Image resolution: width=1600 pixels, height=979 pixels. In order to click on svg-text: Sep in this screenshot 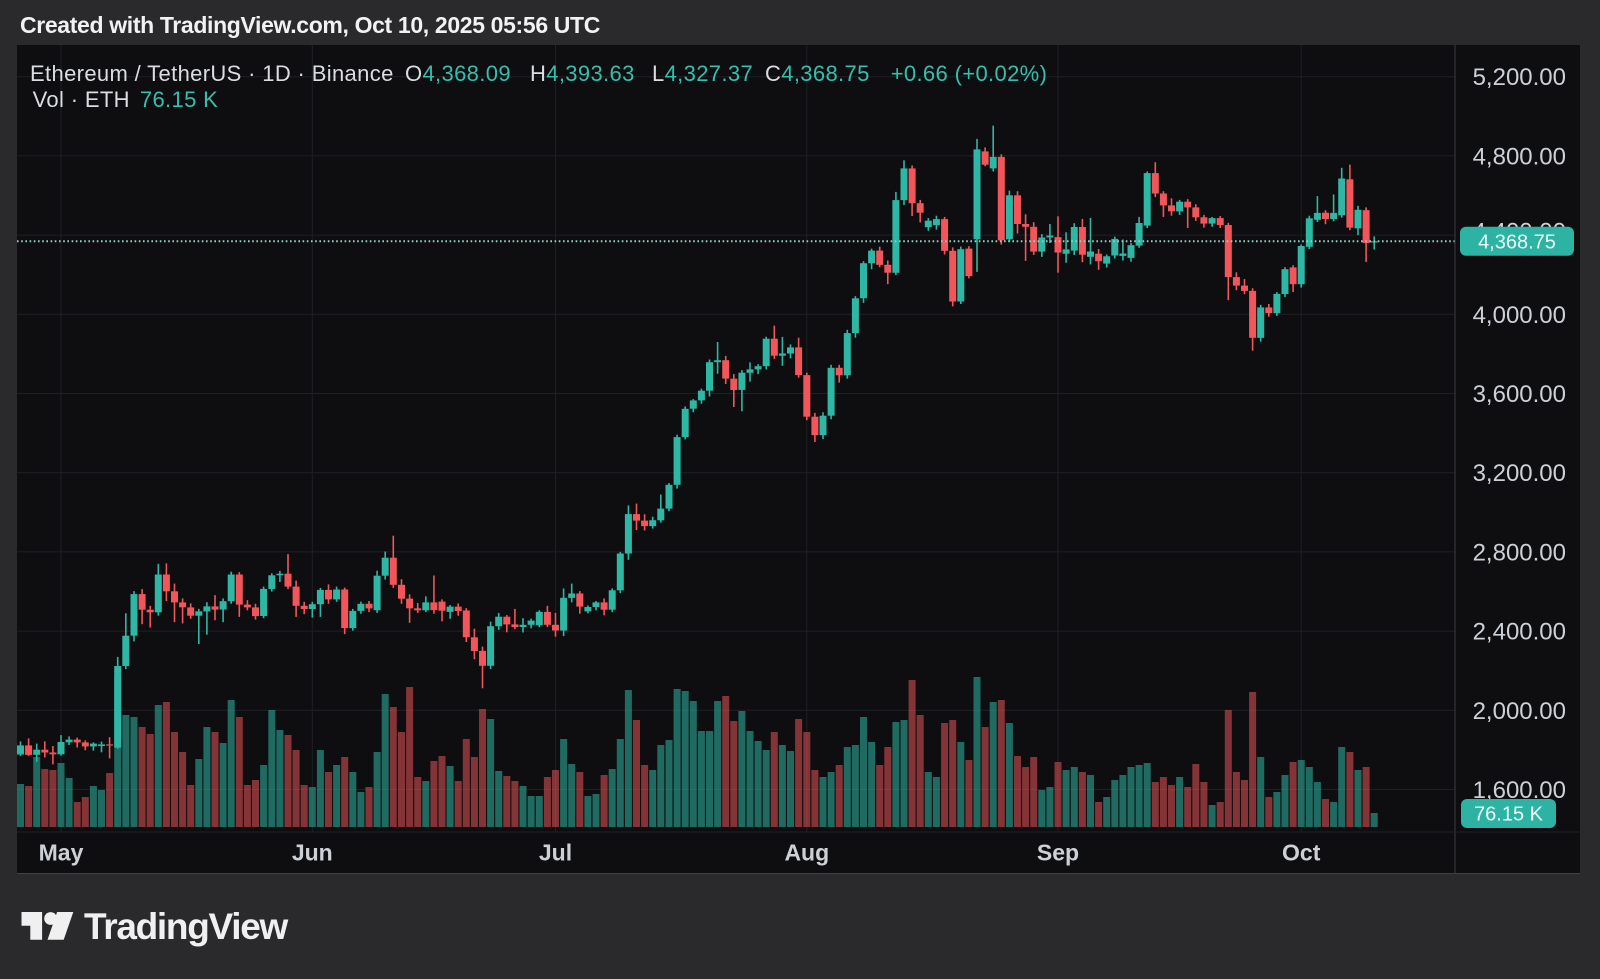, I will do `click(1058, 853)`.